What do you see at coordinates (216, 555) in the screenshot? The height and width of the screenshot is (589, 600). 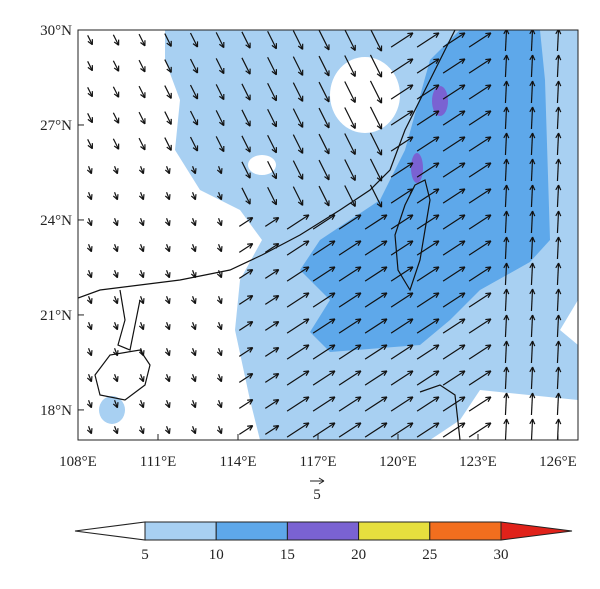 I see `colorbar-label: 10` at bounding box center [216, 555].